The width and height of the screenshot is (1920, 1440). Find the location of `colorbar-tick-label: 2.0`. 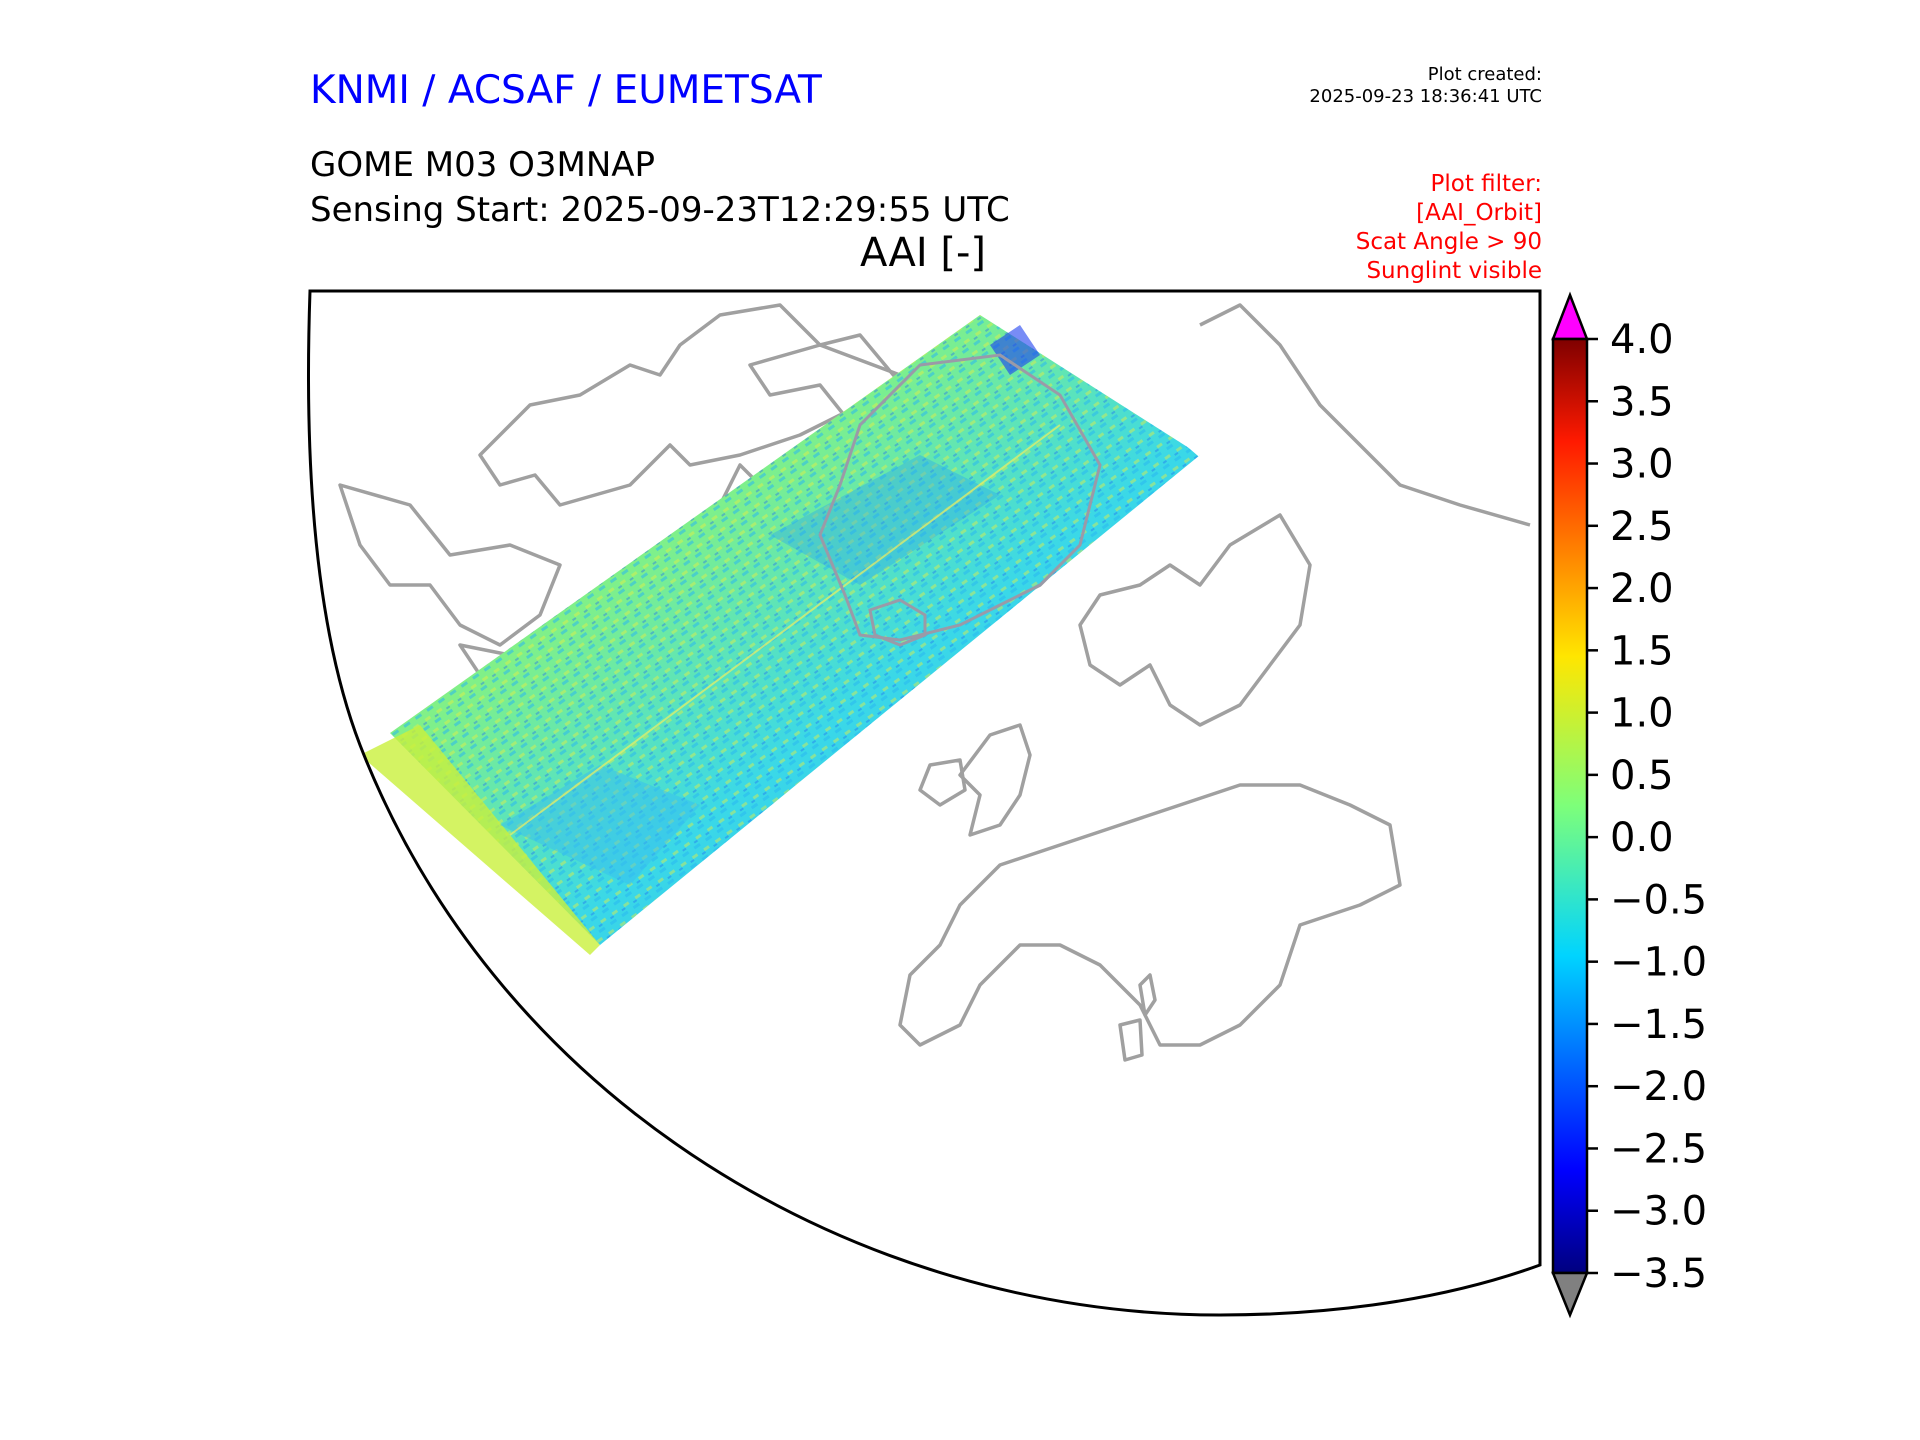

colorbar-tick-label: 2.0 is located at coordinates (1642, 589).